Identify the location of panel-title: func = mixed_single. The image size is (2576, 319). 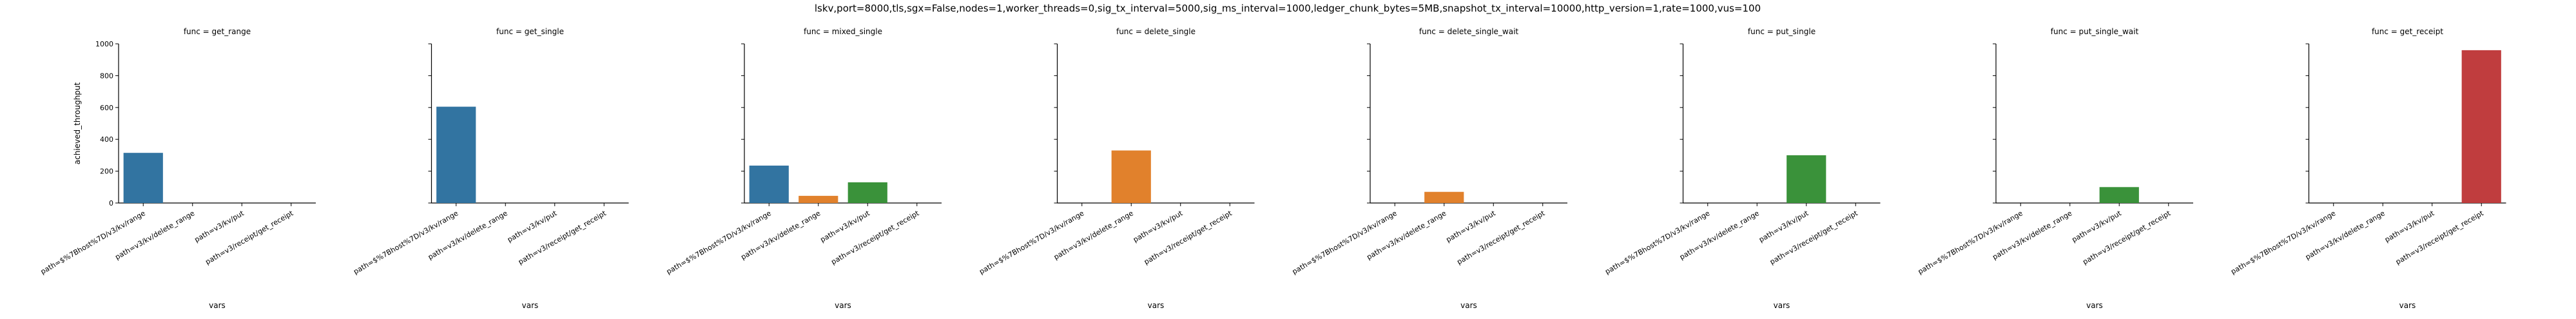
(843, 32).